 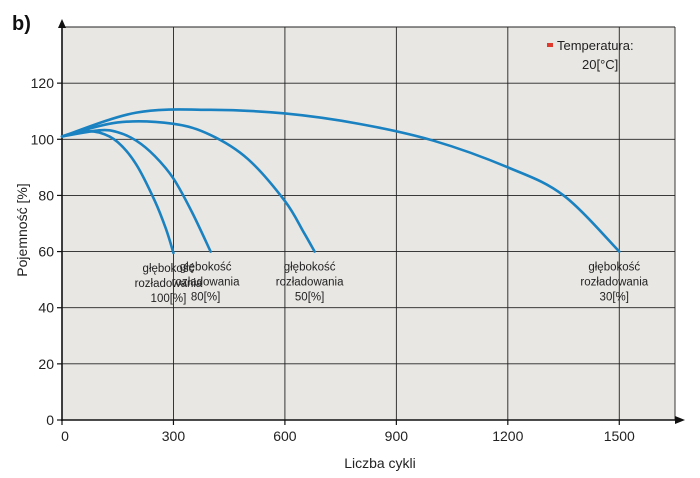 I want to click on x-axis-label: Liczba cykli, so click(x=380, y=463).